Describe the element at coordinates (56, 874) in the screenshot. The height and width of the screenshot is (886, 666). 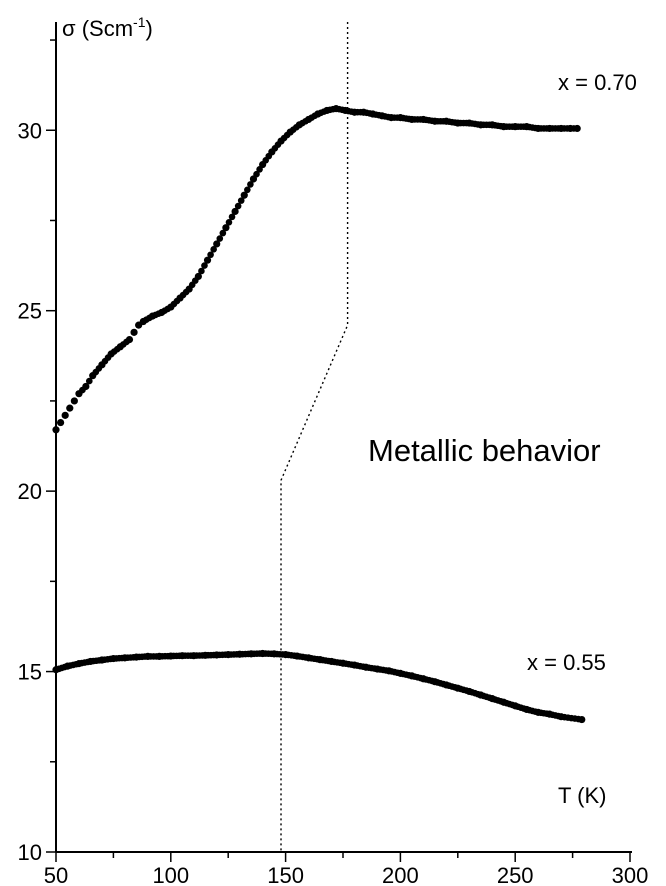
I see `x-tick-label: 50` at that location.